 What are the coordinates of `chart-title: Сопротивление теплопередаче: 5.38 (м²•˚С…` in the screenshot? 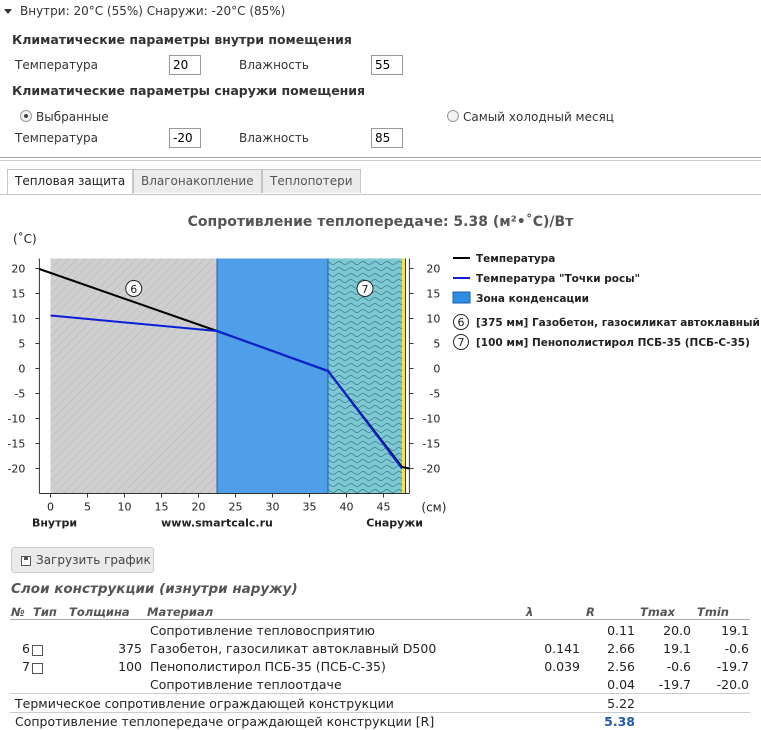 It's located at (380, 222).